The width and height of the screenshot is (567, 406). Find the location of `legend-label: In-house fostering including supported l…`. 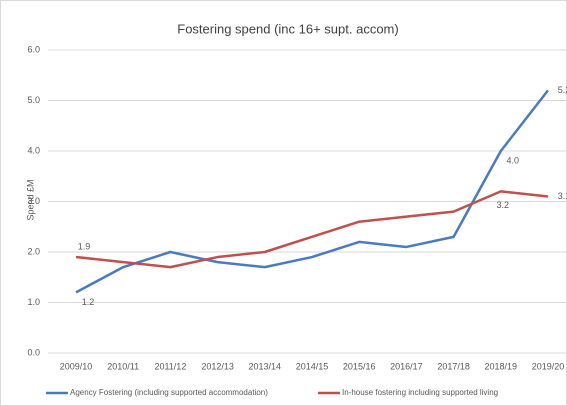

legend-label: In-house fostering including supported l… is located at coordinates (420, 392).